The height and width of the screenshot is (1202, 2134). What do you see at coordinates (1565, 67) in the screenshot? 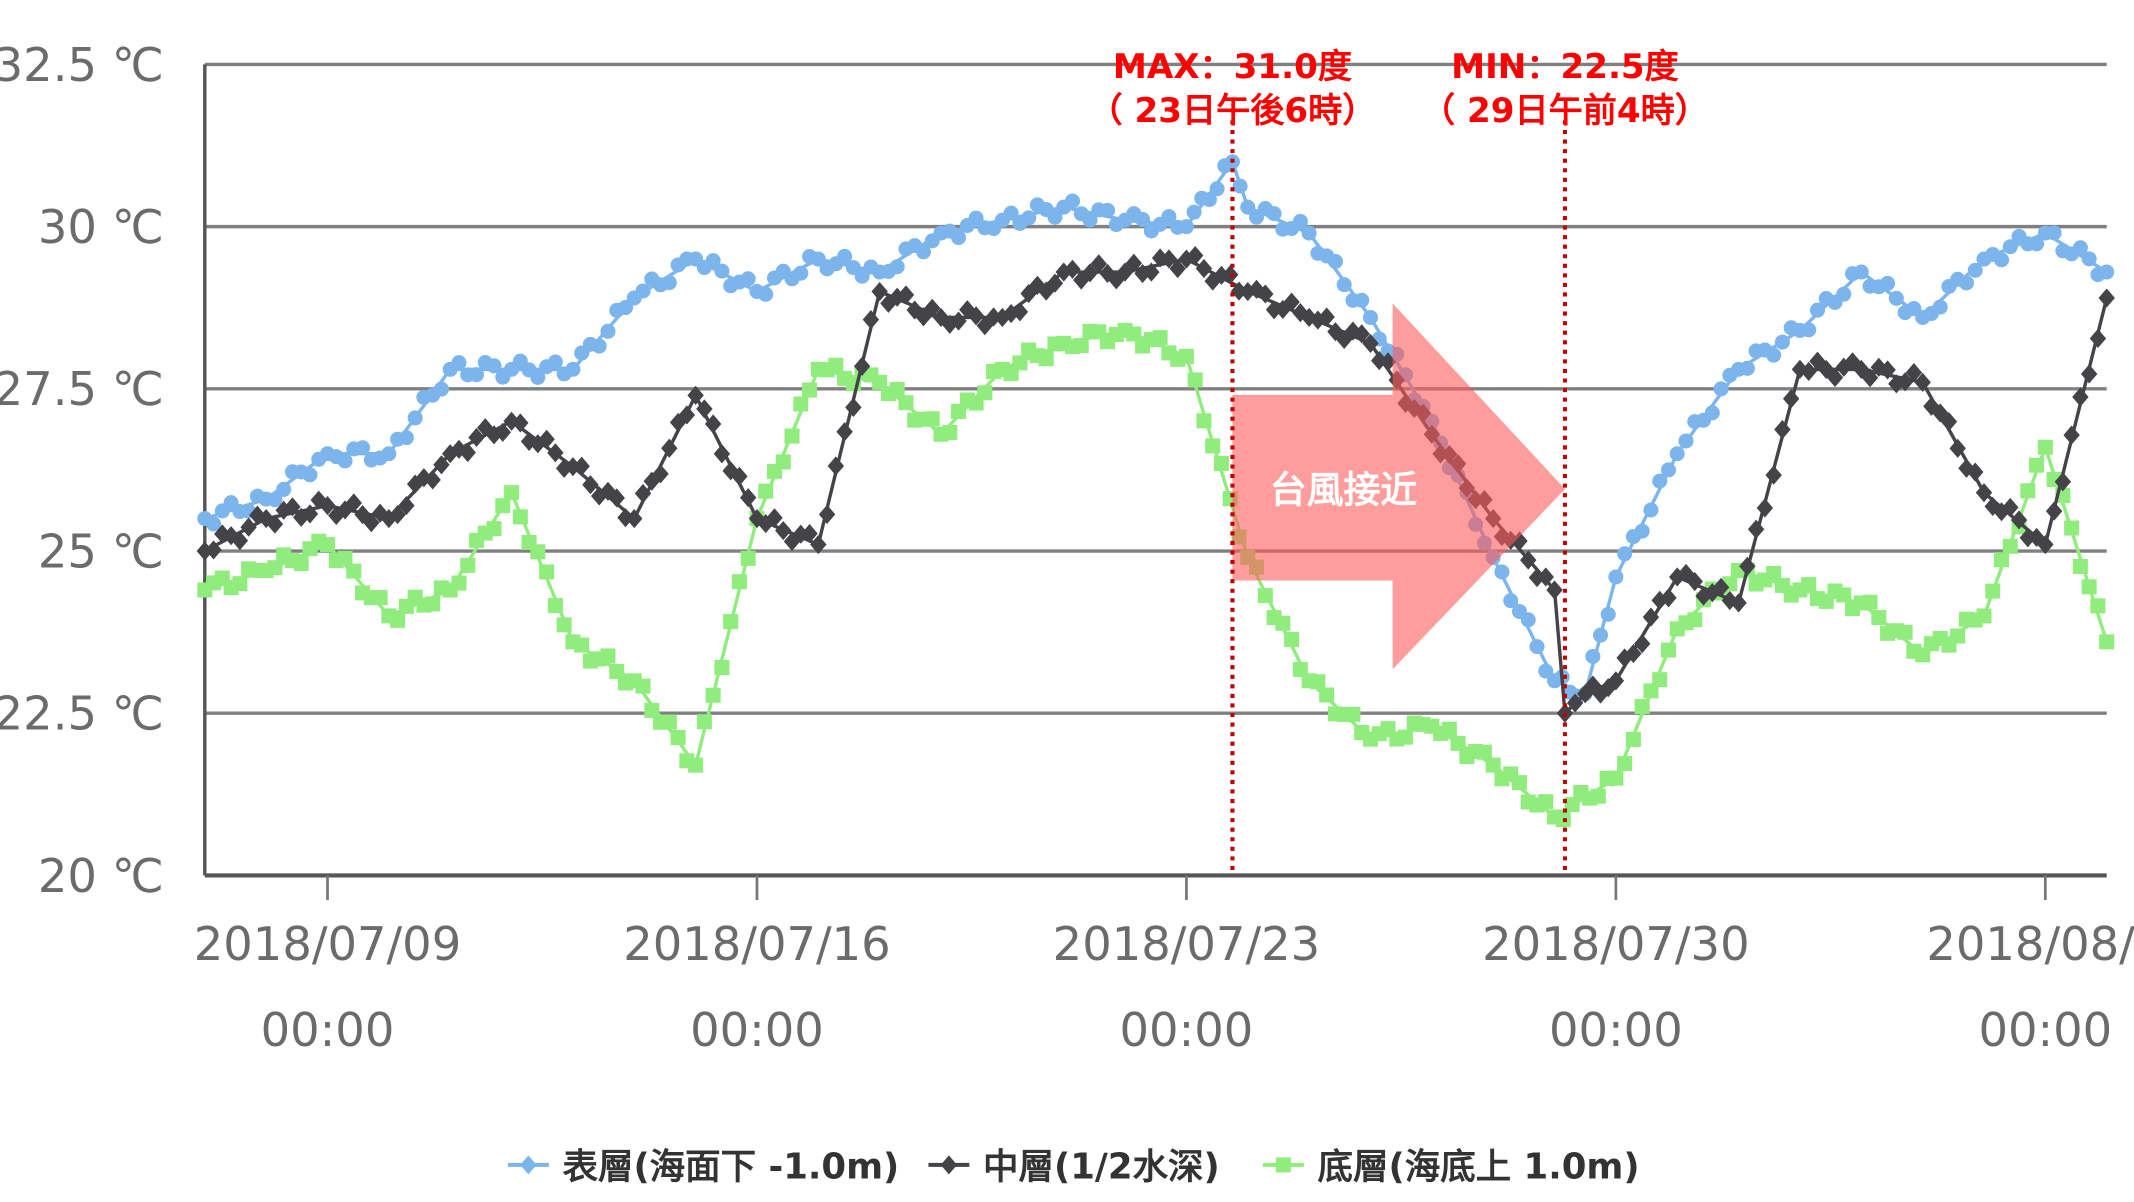
I see `min-label: MIN：22.5度` at bounding box center [1565, 67].